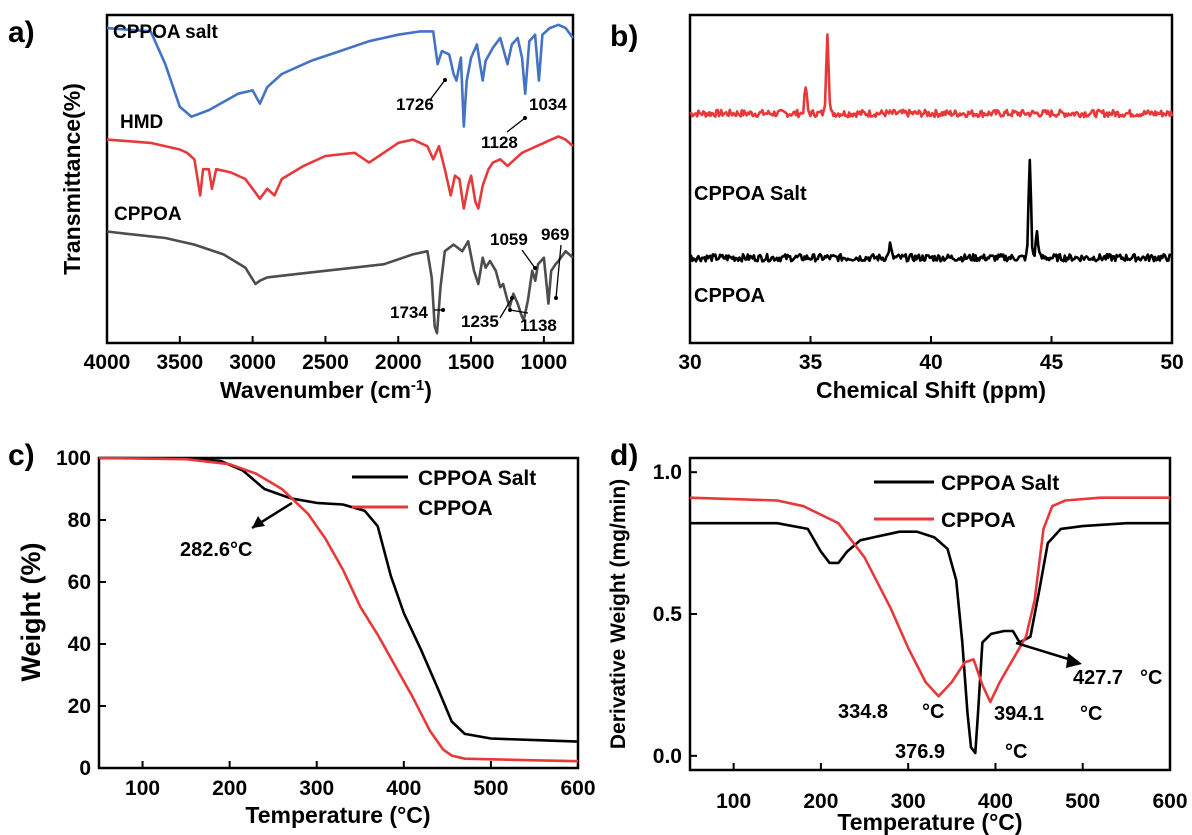 Image resolution: width=1192 pixels, height=835 pixels. Describe the element at coordinates (415, 104) in the screenshot. I see `peak-annotation-a: 1726` at that location.